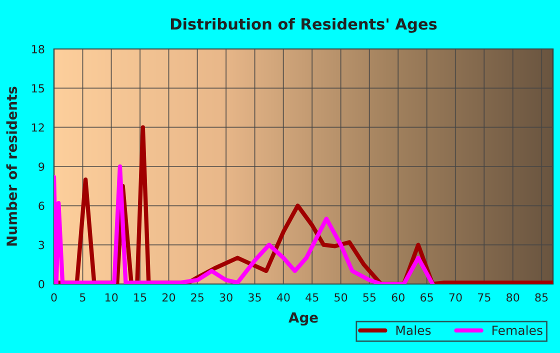 The width and height of the screenshot is (560, 353). I want to click on x-tick-label: 35, so click(254, 297).